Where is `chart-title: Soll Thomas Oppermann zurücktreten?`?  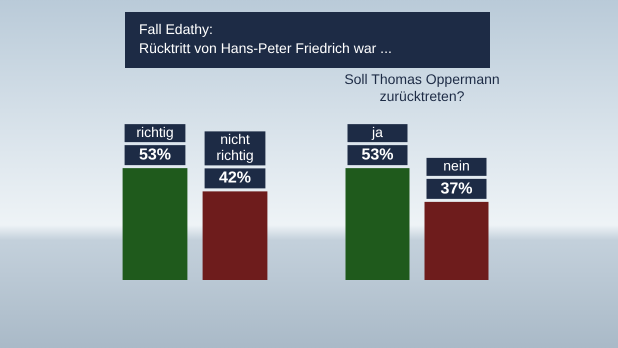
chart-title: Soll Thomas Oppermann zurücktreten? is located at coordinates (422, 88).